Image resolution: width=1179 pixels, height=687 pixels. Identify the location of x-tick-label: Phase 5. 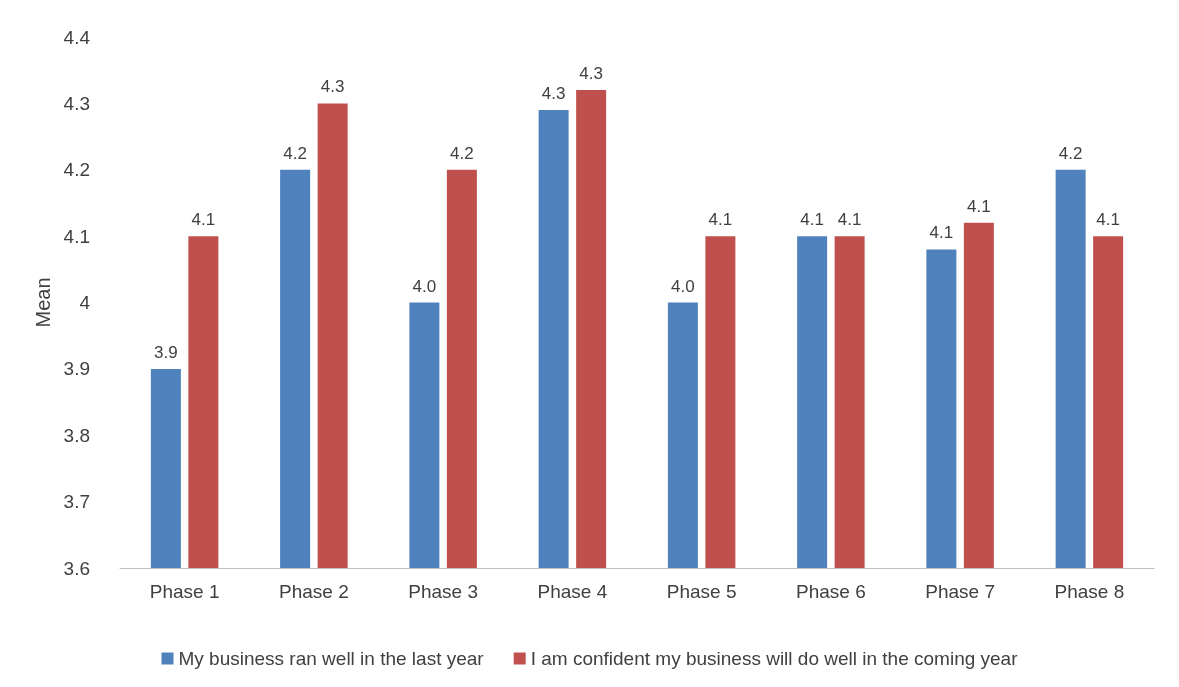
(701, 591).